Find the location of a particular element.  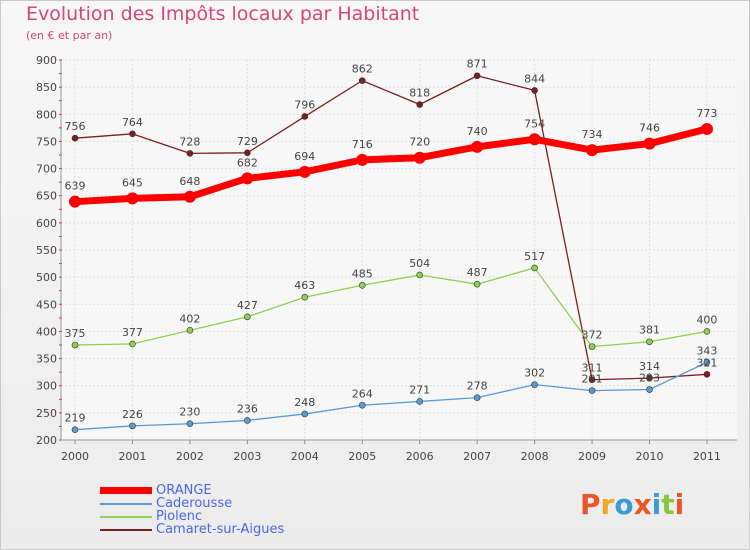

data-label-camaret: 844 is located at coordinates (534, 78).